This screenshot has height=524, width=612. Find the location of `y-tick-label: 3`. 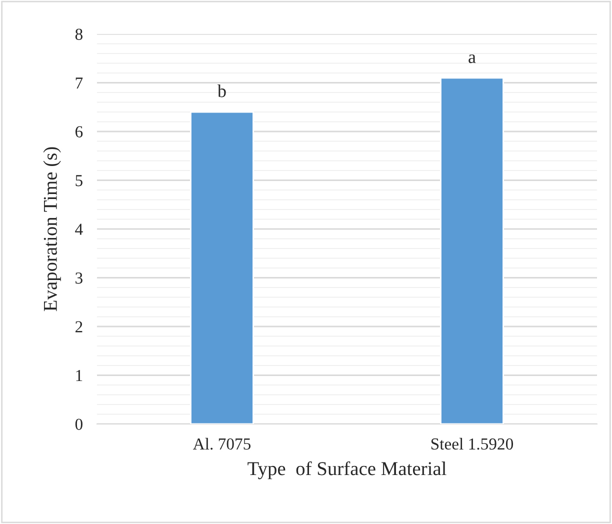

y-tick-label: 3 is located at coordinates (79, 278).